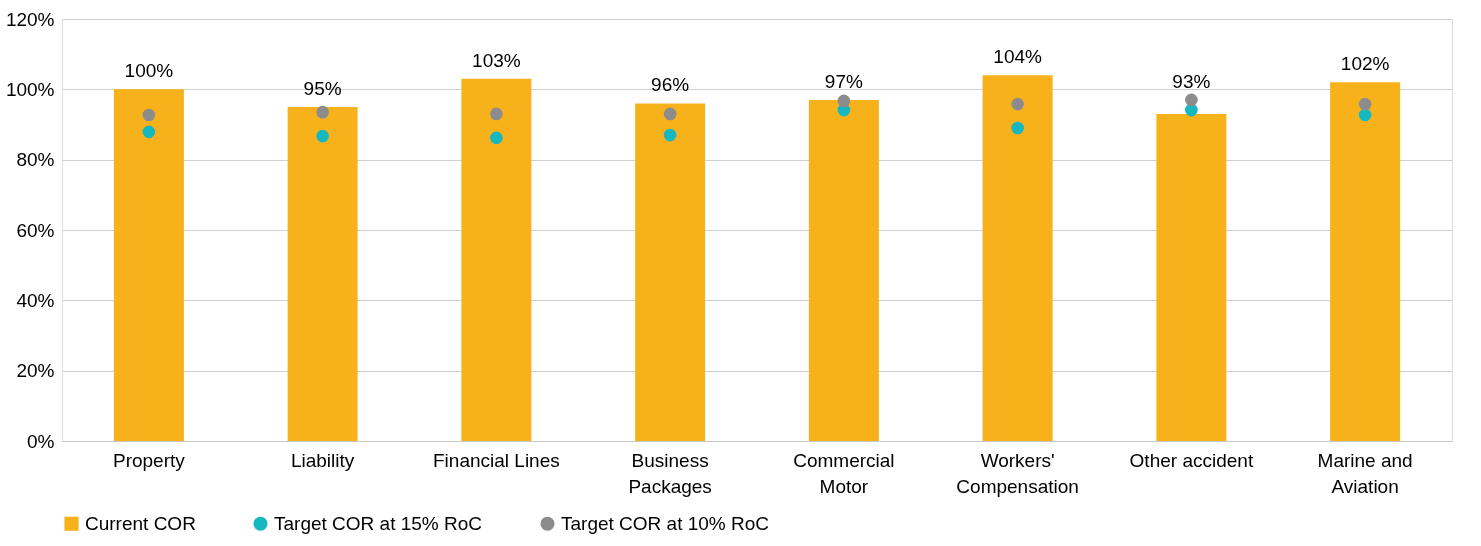 The height and width of the screenshot is (546, 1481). Describe the element at coordinates (496, 460) in the screenshot. I see `x-tick-label: Financial Lines` at that location.